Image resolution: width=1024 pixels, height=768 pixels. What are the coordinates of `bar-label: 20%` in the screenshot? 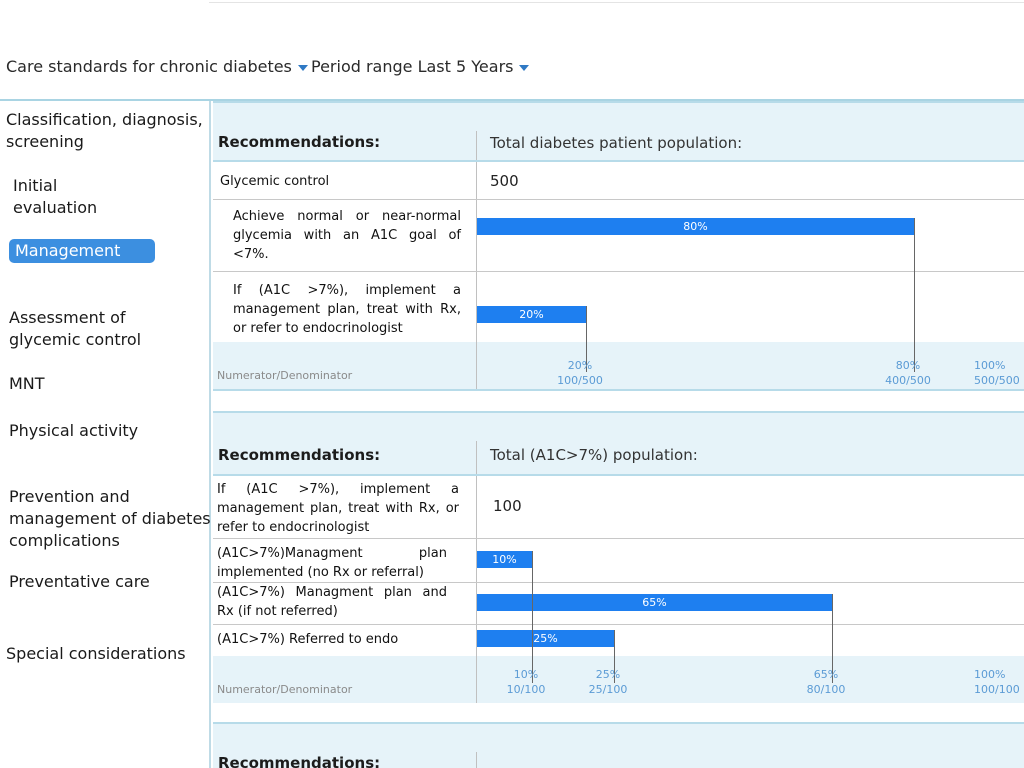 It's located at (531, 314).